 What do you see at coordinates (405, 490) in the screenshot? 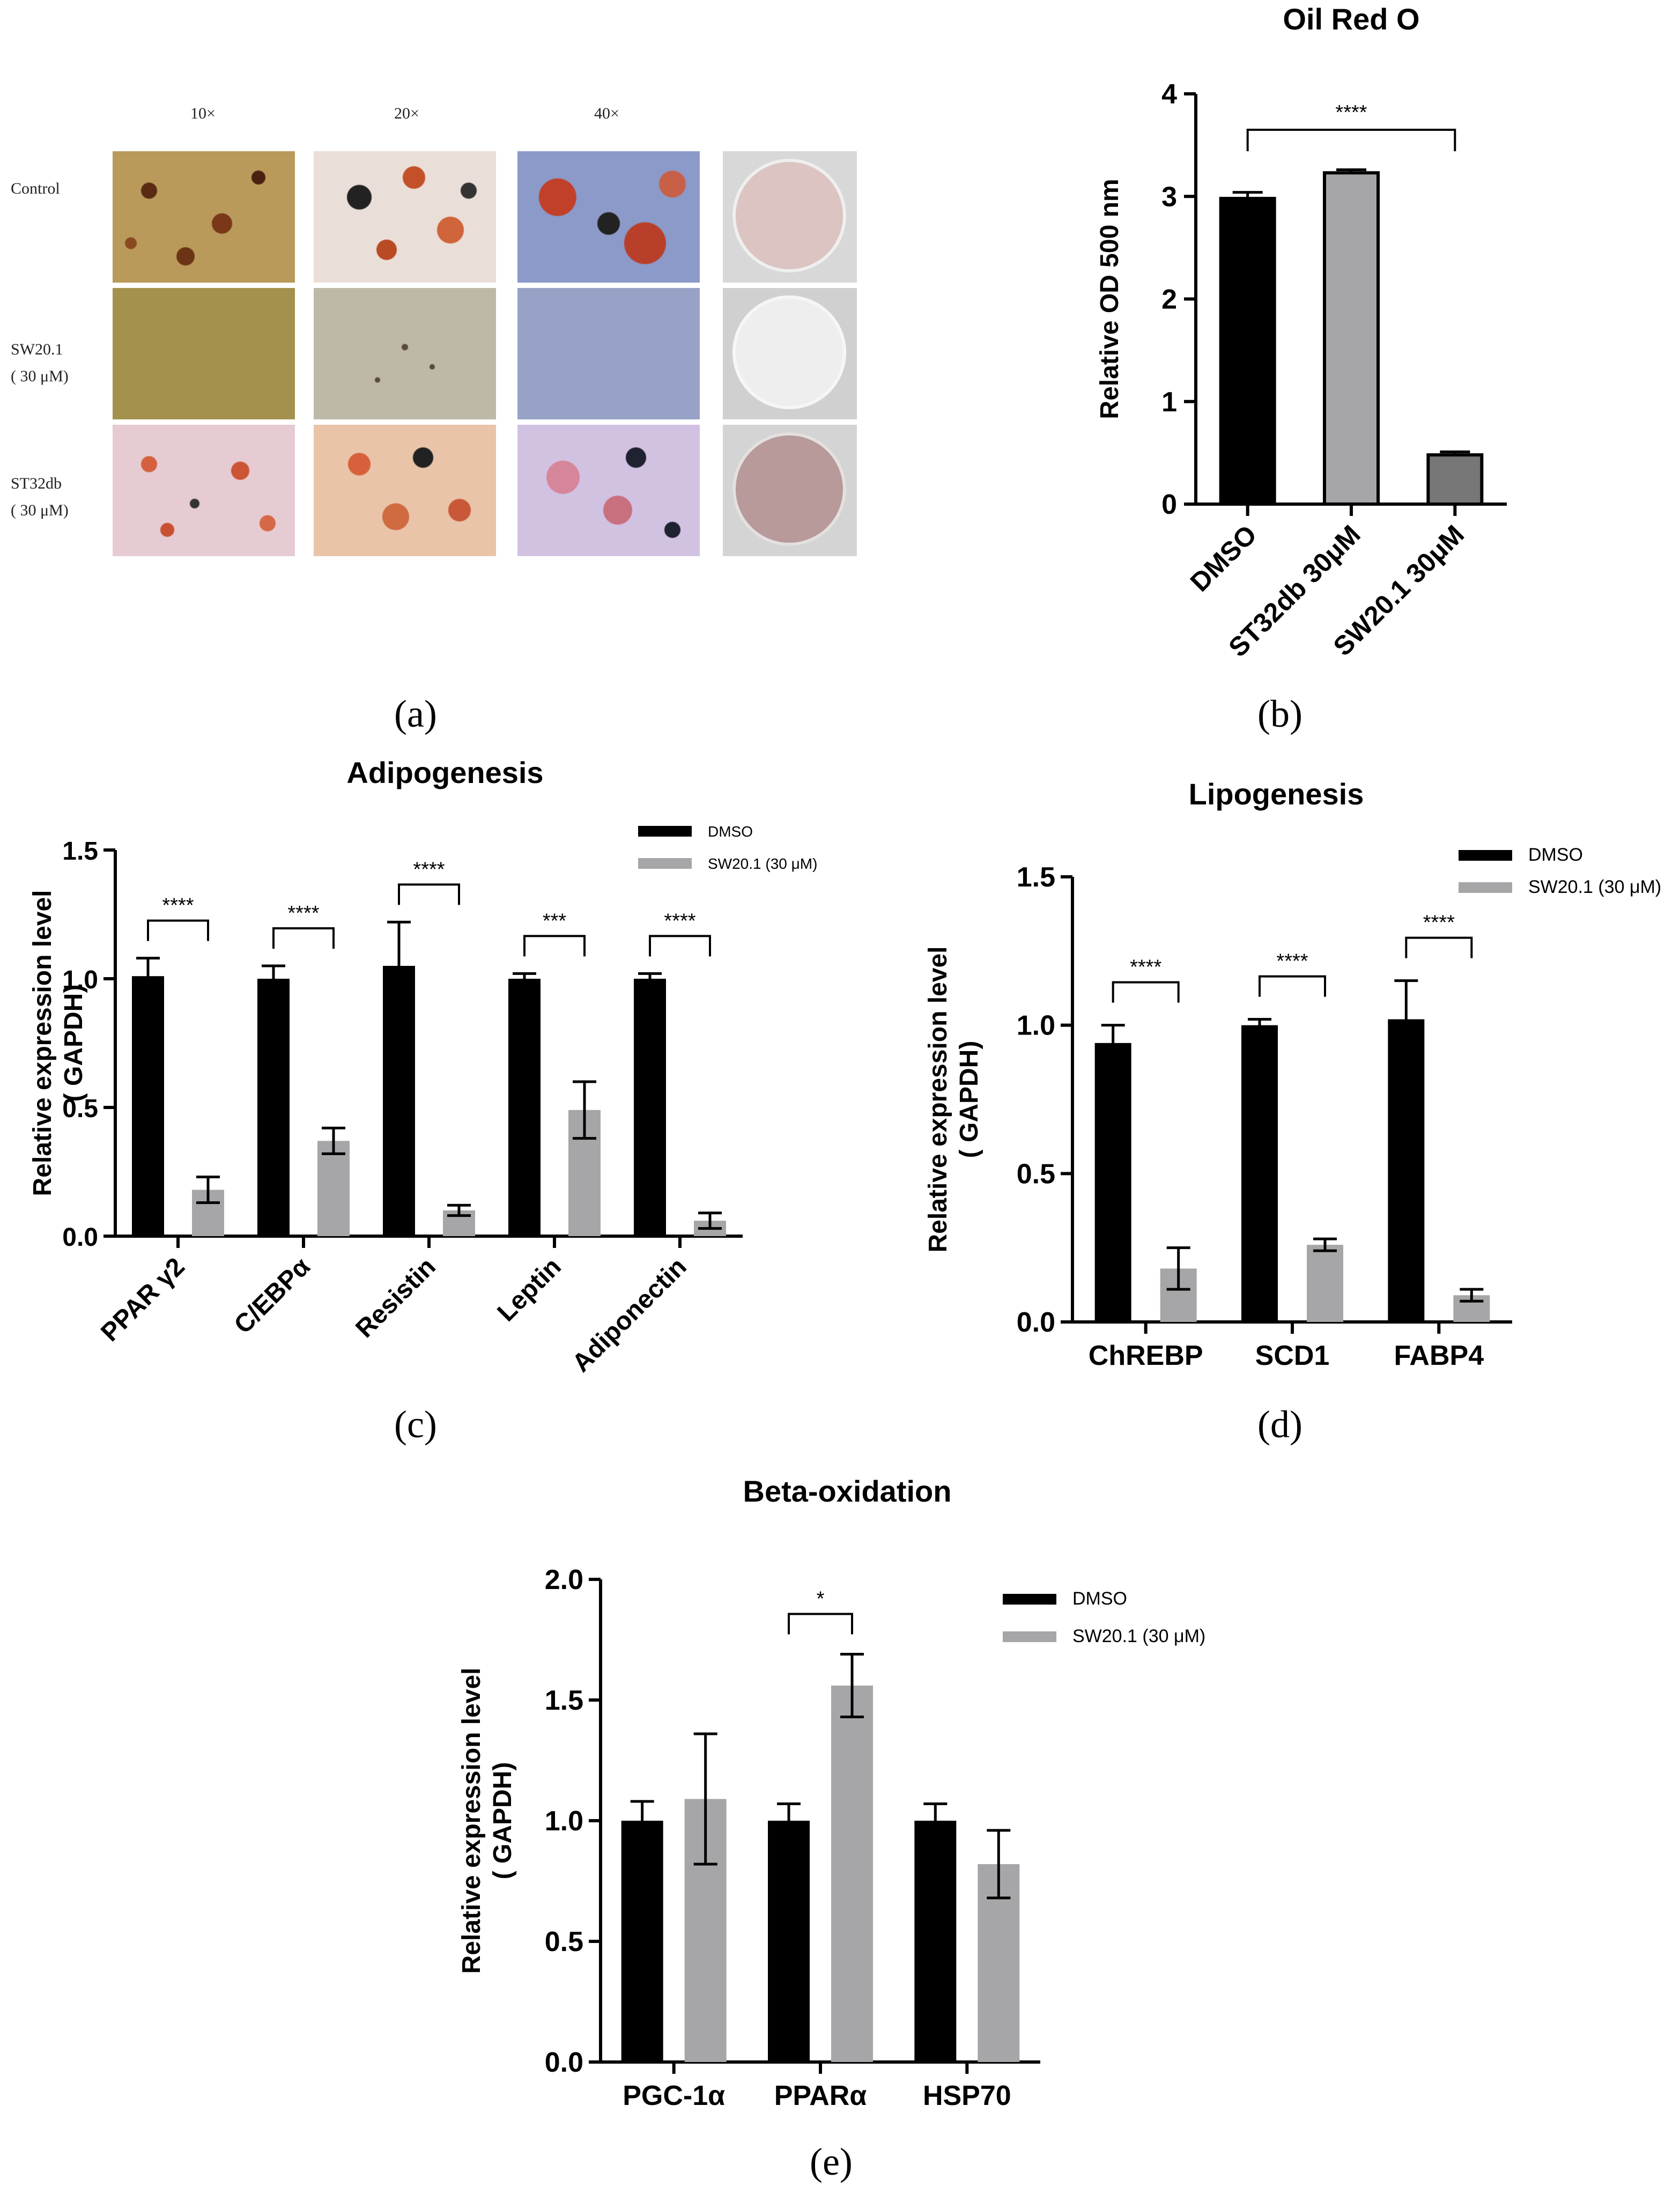
I see `micrograph-st32db-20x` at bounding box center [405, 490].